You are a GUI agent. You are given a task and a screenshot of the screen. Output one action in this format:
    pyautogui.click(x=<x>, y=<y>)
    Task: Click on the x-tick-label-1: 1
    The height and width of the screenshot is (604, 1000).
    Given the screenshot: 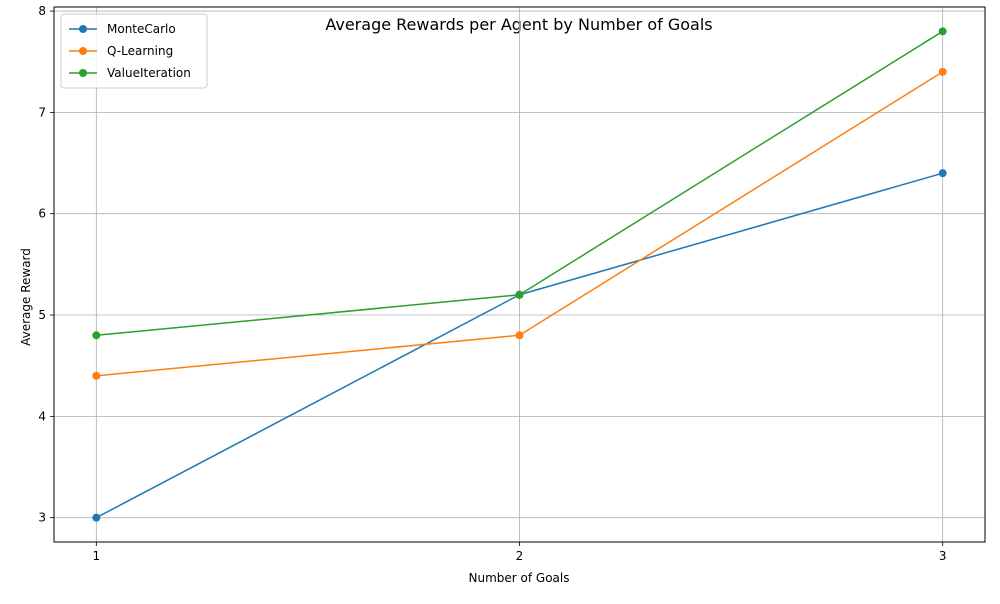 What is the action you would take?
    pyautogui.click(x=96, y=556)
    